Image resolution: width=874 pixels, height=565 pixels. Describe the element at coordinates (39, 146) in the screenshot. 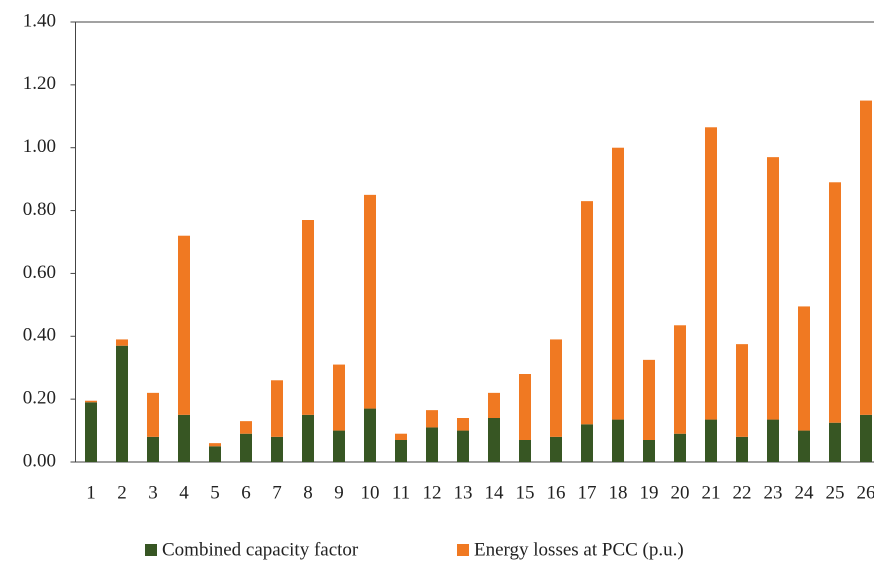

I see `y-tick-label: 1.00` at that location.